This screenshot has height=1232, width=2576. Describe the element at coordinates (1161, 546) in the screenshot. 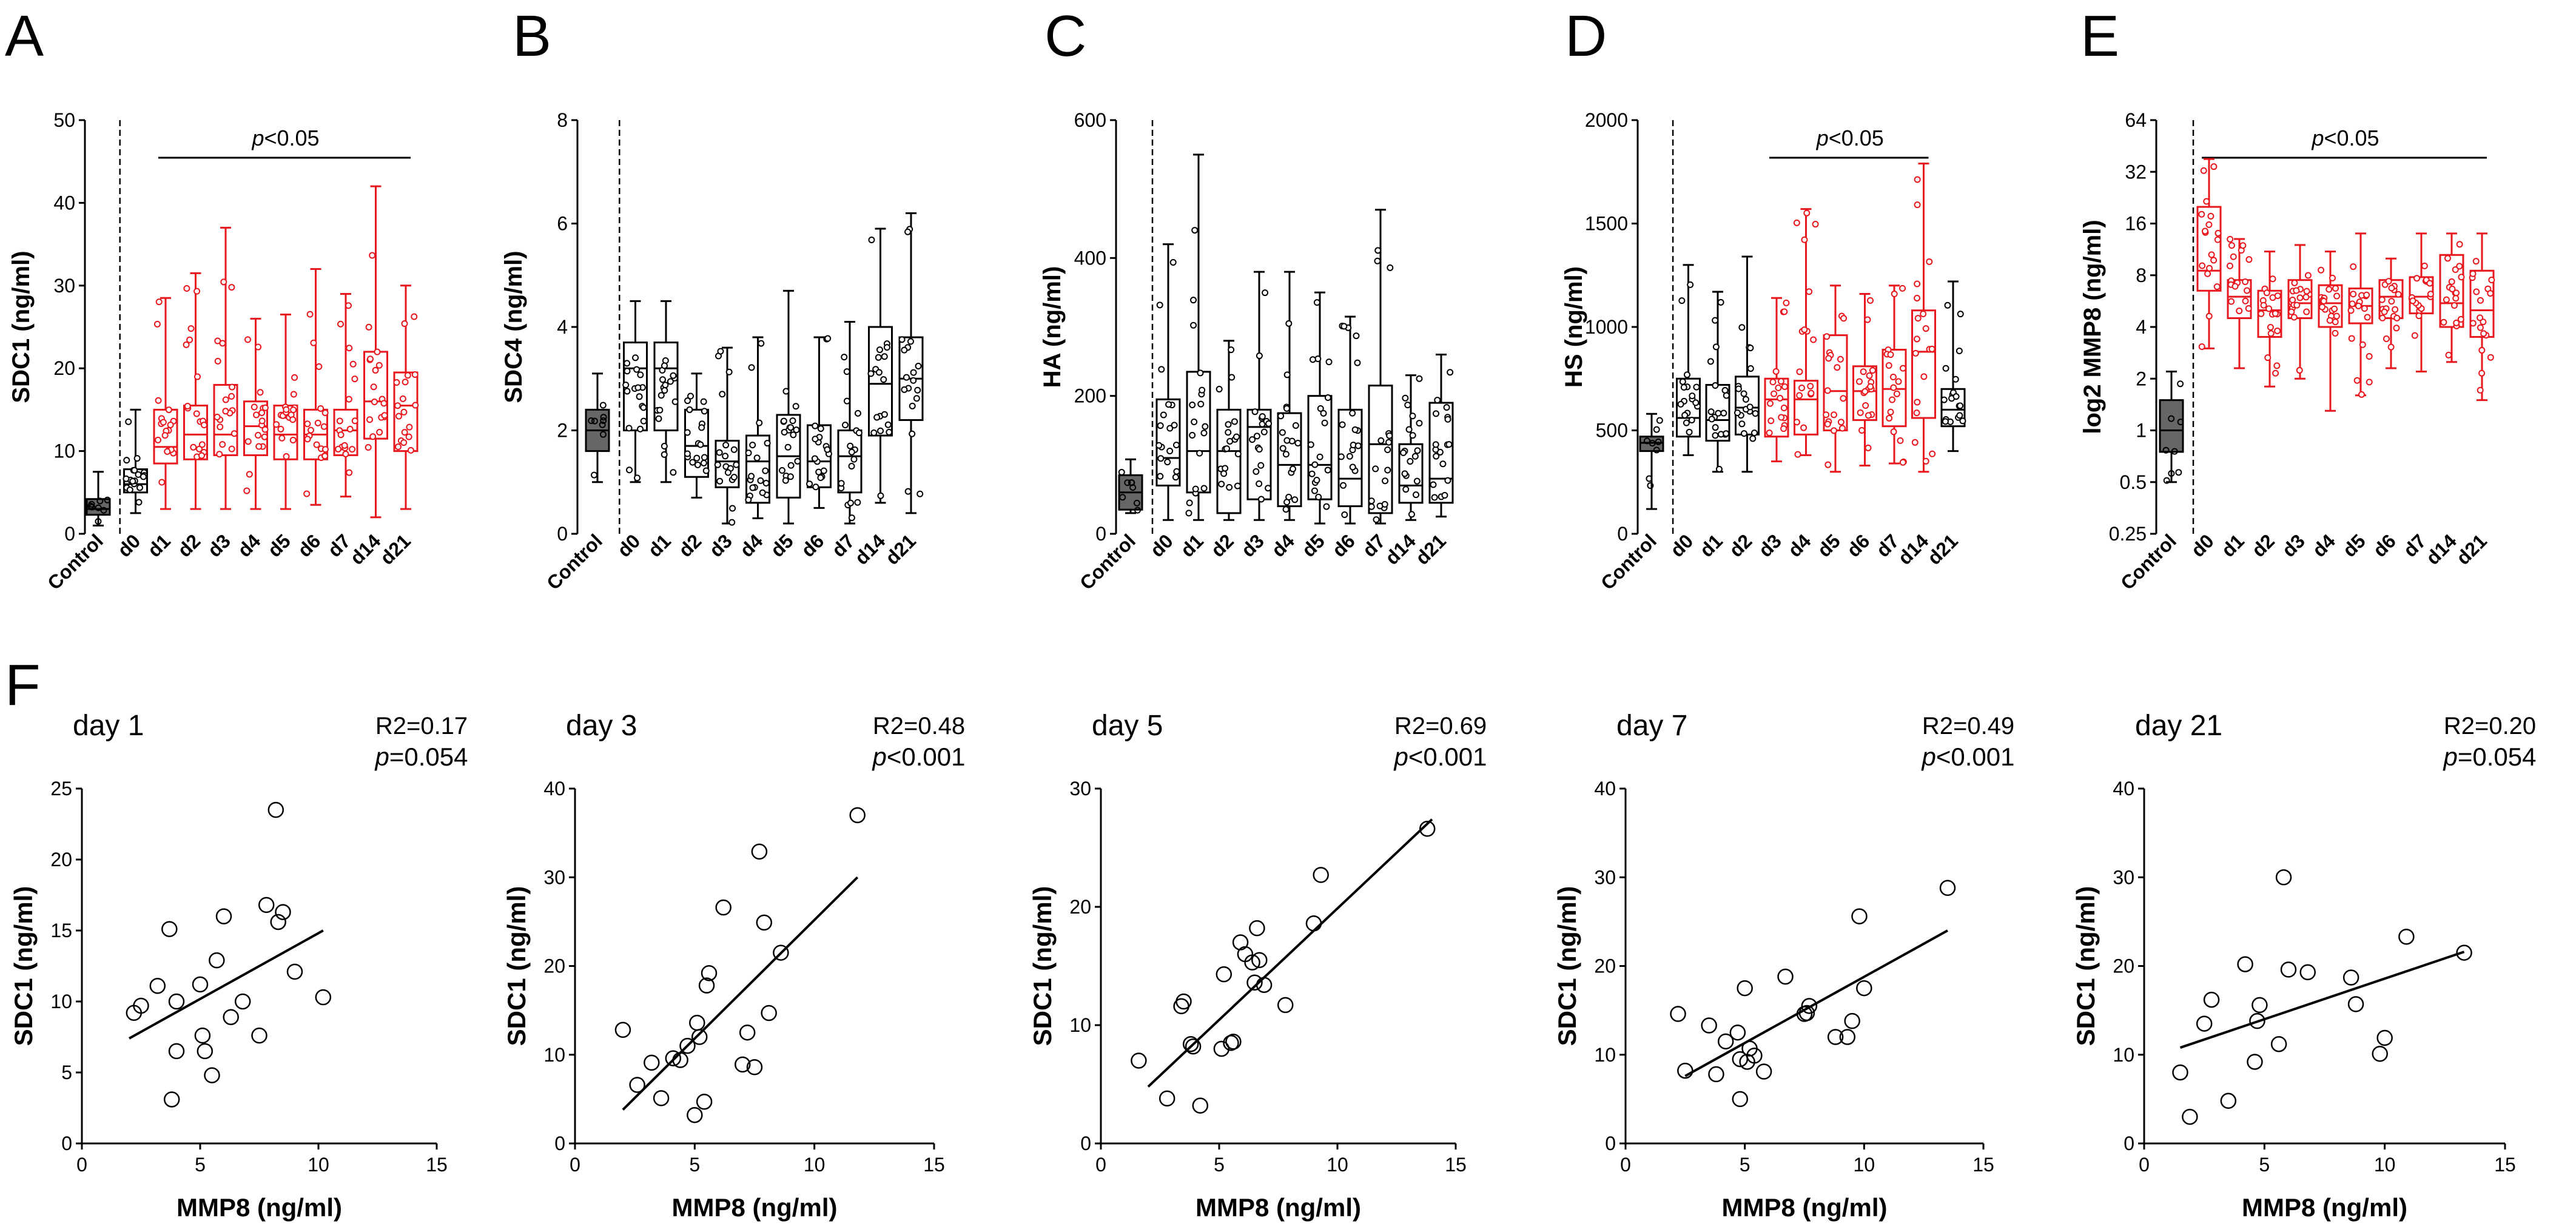

I see `category-label: d0` at that location.